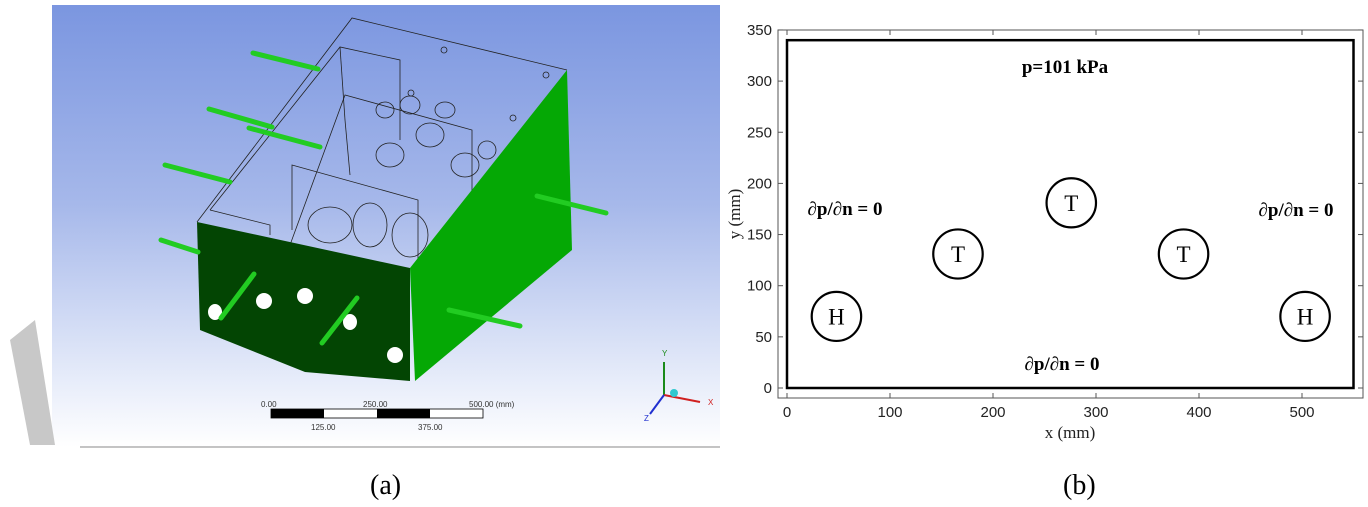  What do you see at coordinates (759, 286) in the screenshot?
I see `y-tick-label: 100` at bounding box center [759, 286].